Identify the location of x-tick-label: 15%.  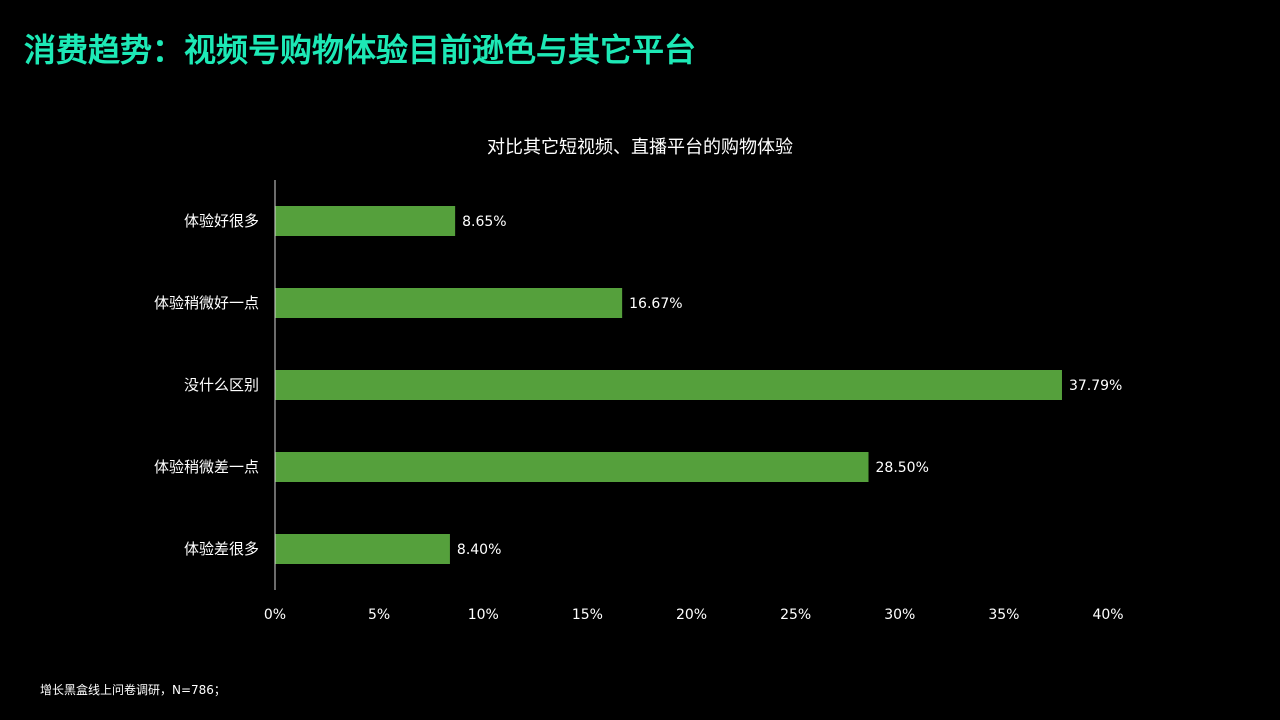
(587, 615).